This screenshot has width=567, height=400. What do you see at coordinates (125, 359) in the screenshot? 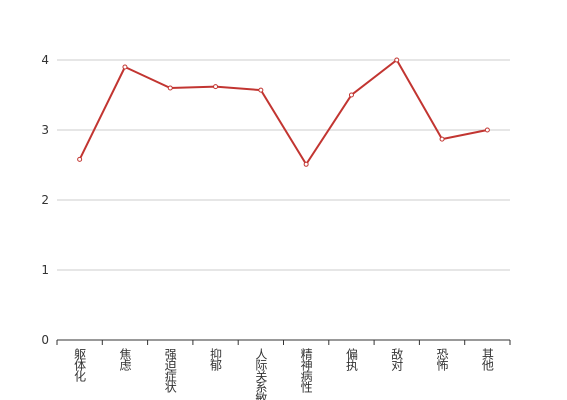
I see `x-tick-label: 焦虑` at bounding box center [125, 359].